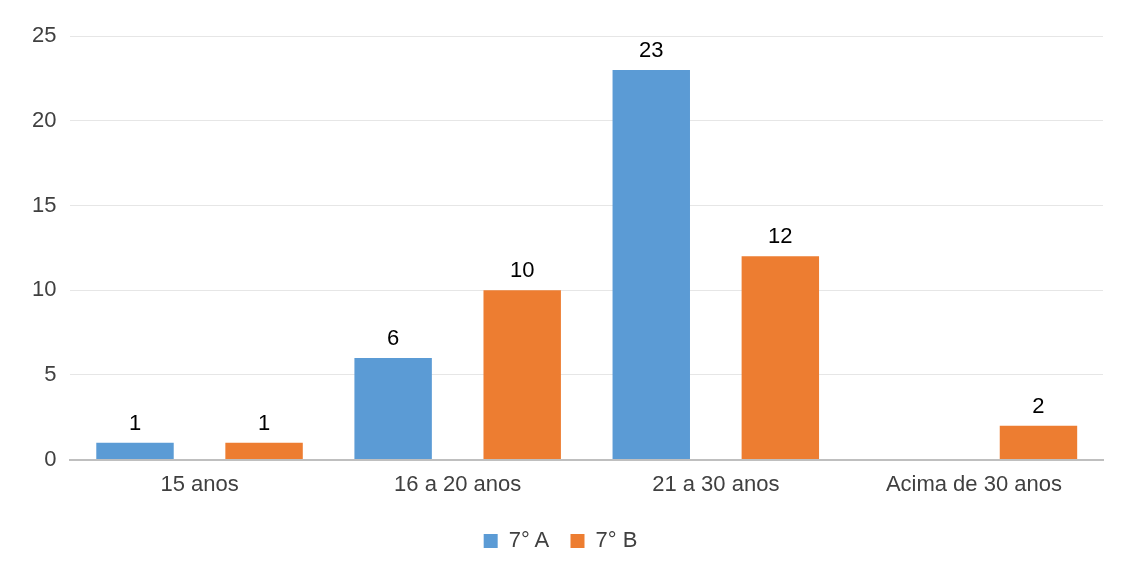  Describe the element at coordinates (616, 540) in the screenshot. I see `legend-label: 7° B` at that location.